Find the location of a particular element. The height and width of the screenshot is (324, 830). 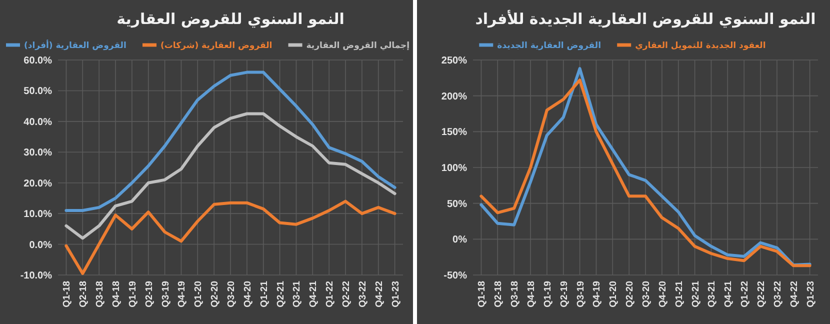

legend-label: القروض العقارية الجديدة is located at coordinates (549, 46).